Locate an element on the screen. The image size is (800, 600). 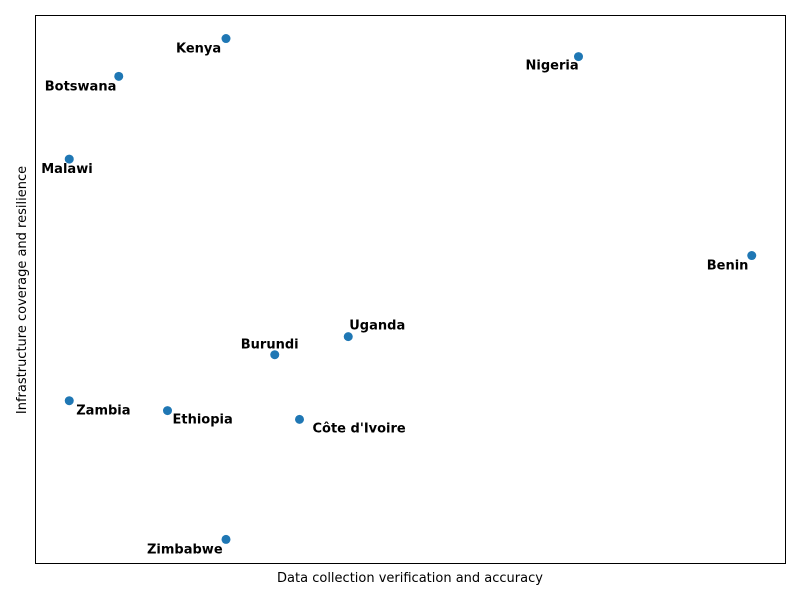
point-burundi is located at coordinates (275, 355).